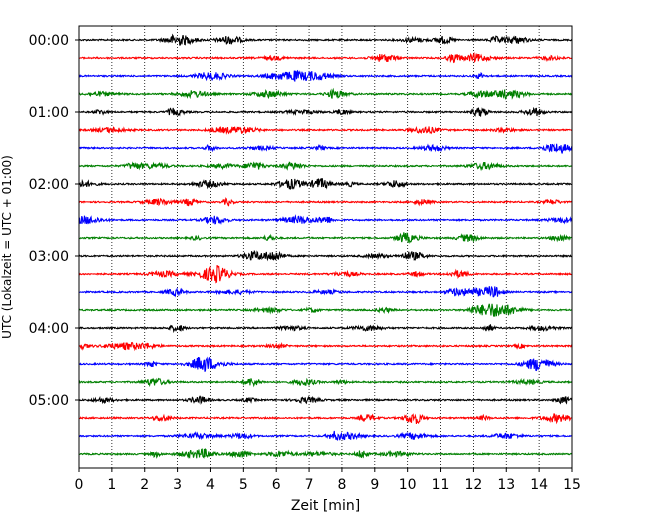  I want to click on x-axis: 0 1 2 3 4 5 6 7 8 9 10 11 12 13 14 15, so click(328, 480).